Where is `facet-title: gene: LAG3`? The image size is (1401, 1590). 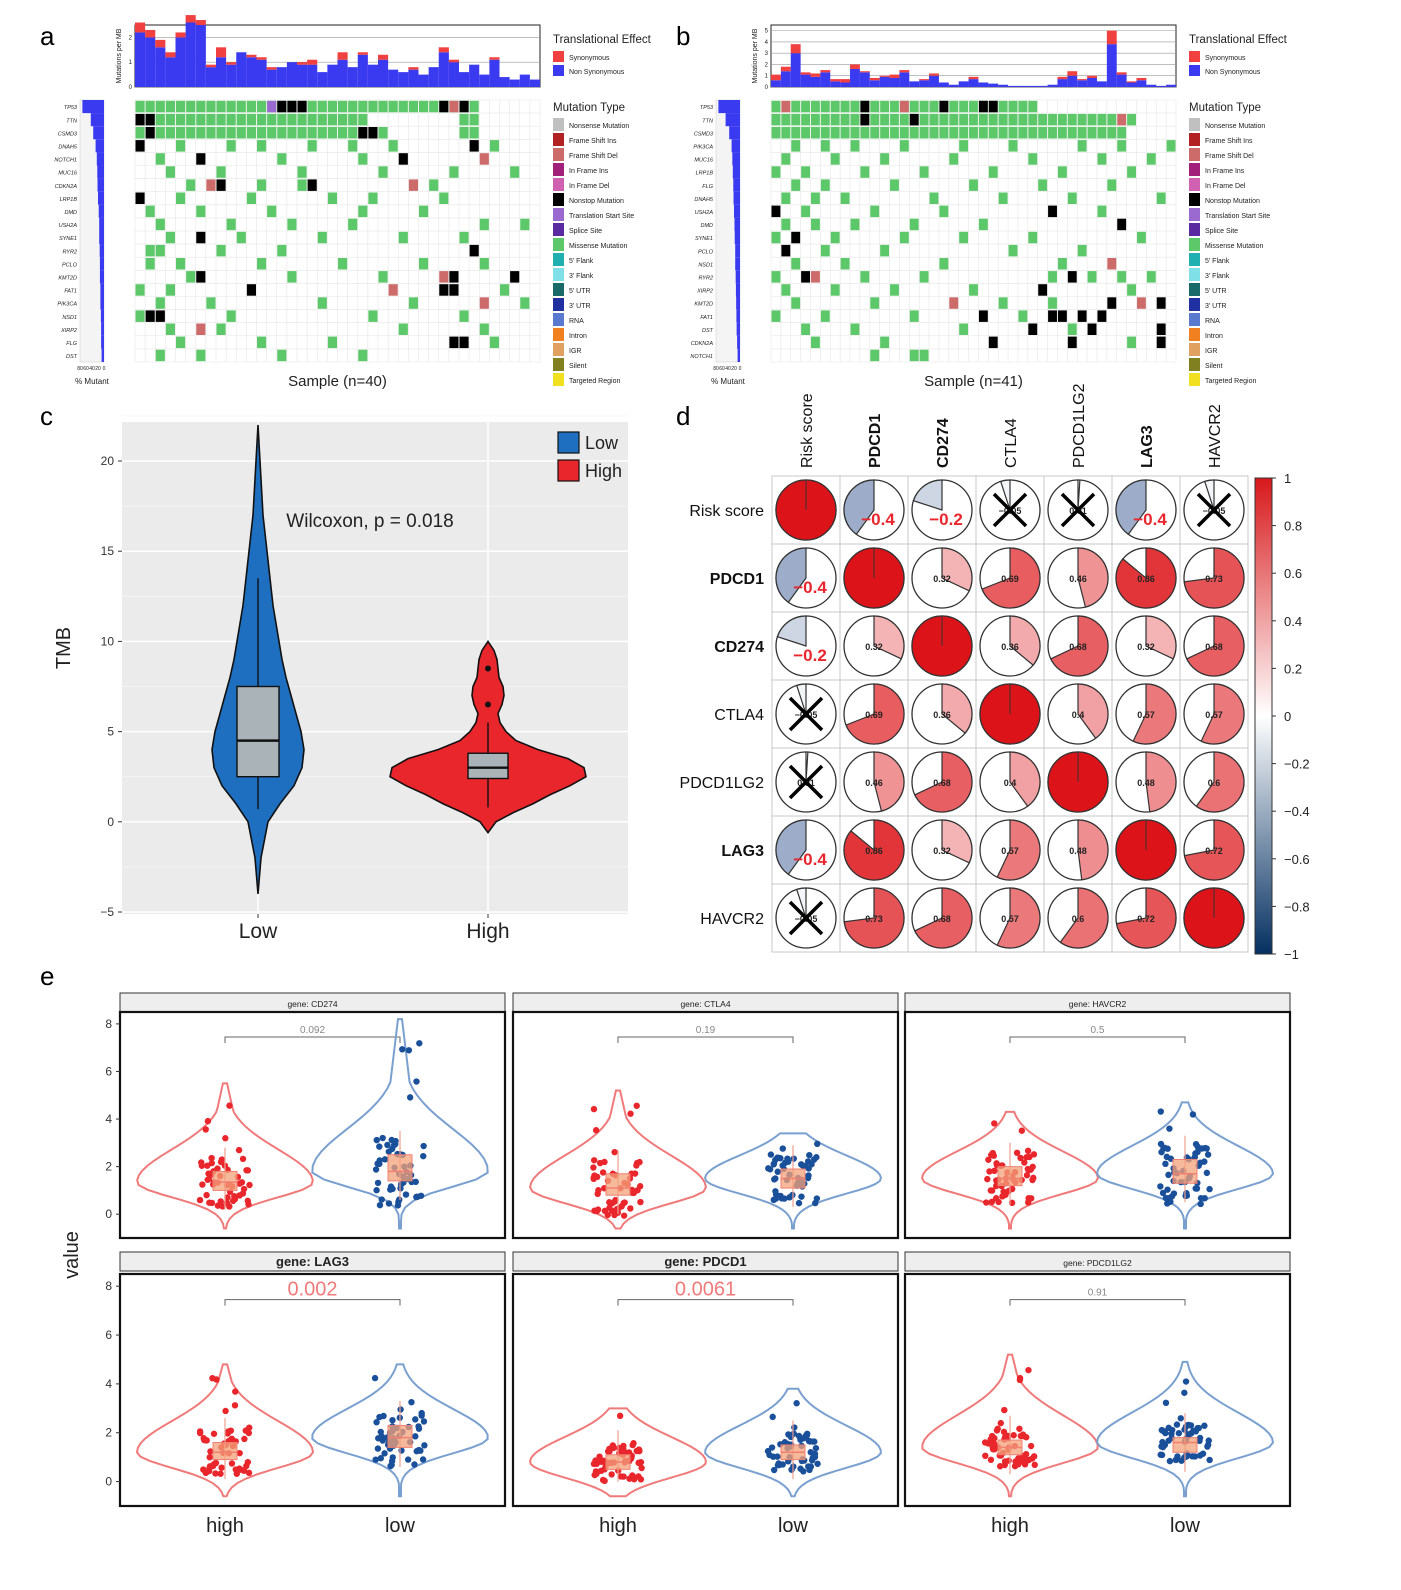 facet-title: gene: LAG3 is located at coordinates (312, 1261).